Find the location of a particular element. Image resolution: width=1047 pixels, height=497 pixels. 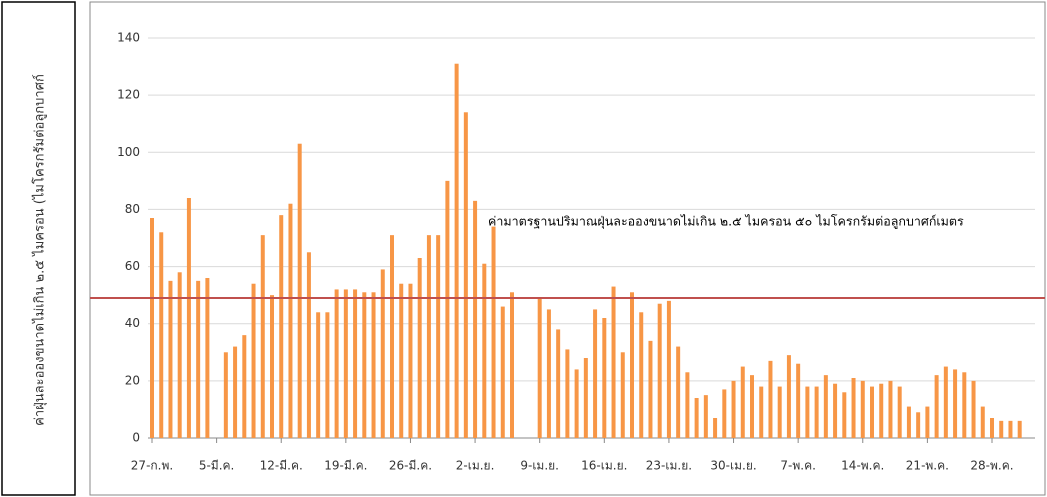

y-tick-label: 40 is located at coordinates (132, 323).